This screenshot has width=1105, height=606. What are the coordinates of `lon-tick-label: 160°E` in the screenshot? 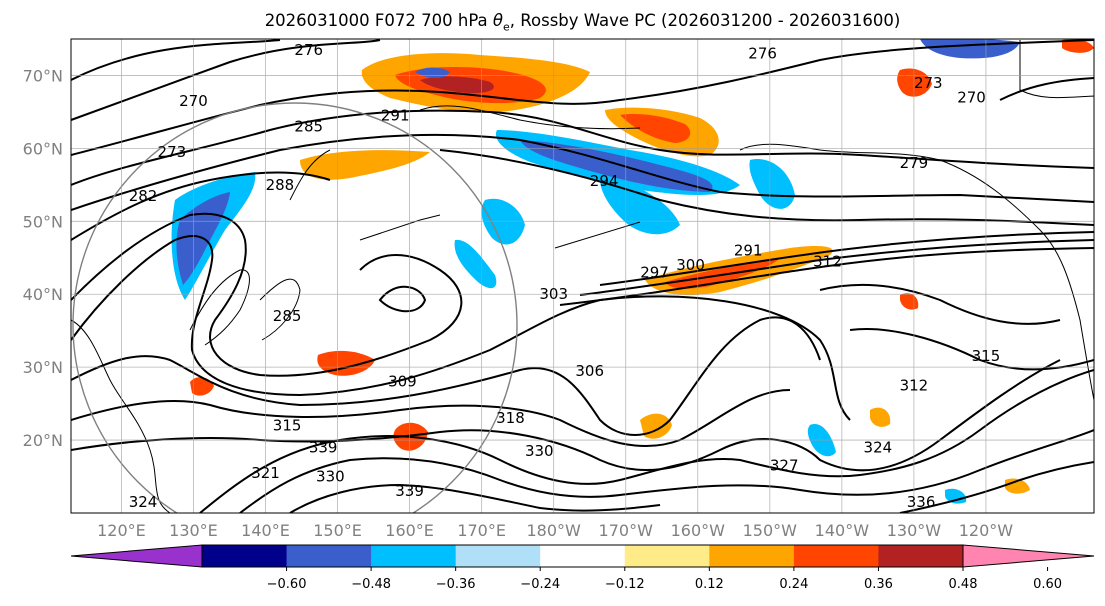 It's located at (409, 530).